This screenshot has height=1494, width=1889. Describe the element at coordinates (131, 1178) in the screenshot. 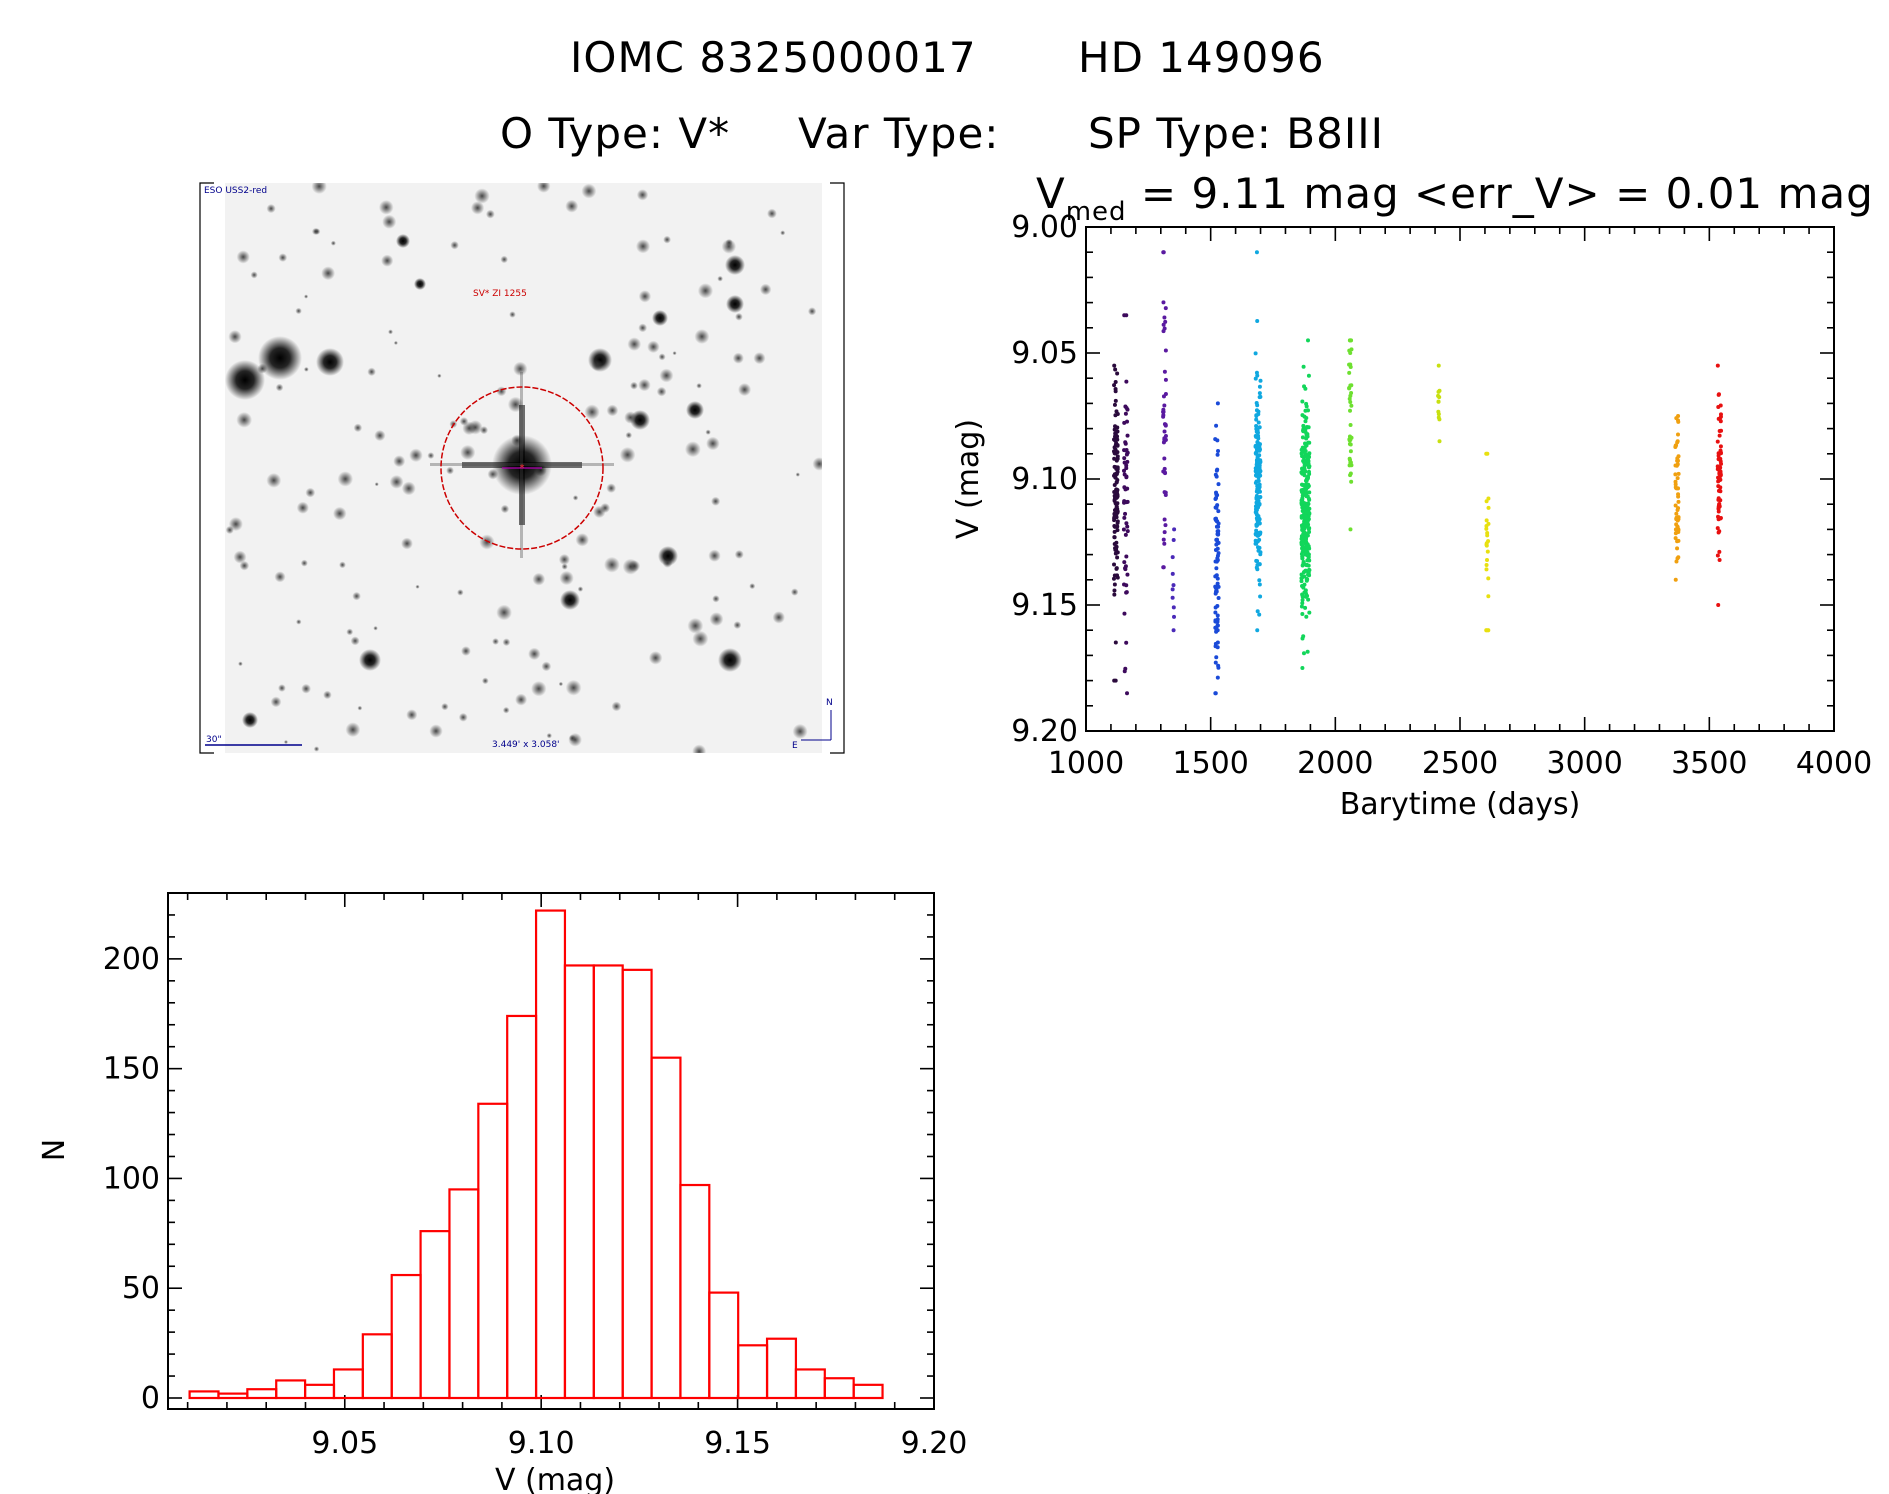

I see `histogram-y-tick-label: 100` at that location.